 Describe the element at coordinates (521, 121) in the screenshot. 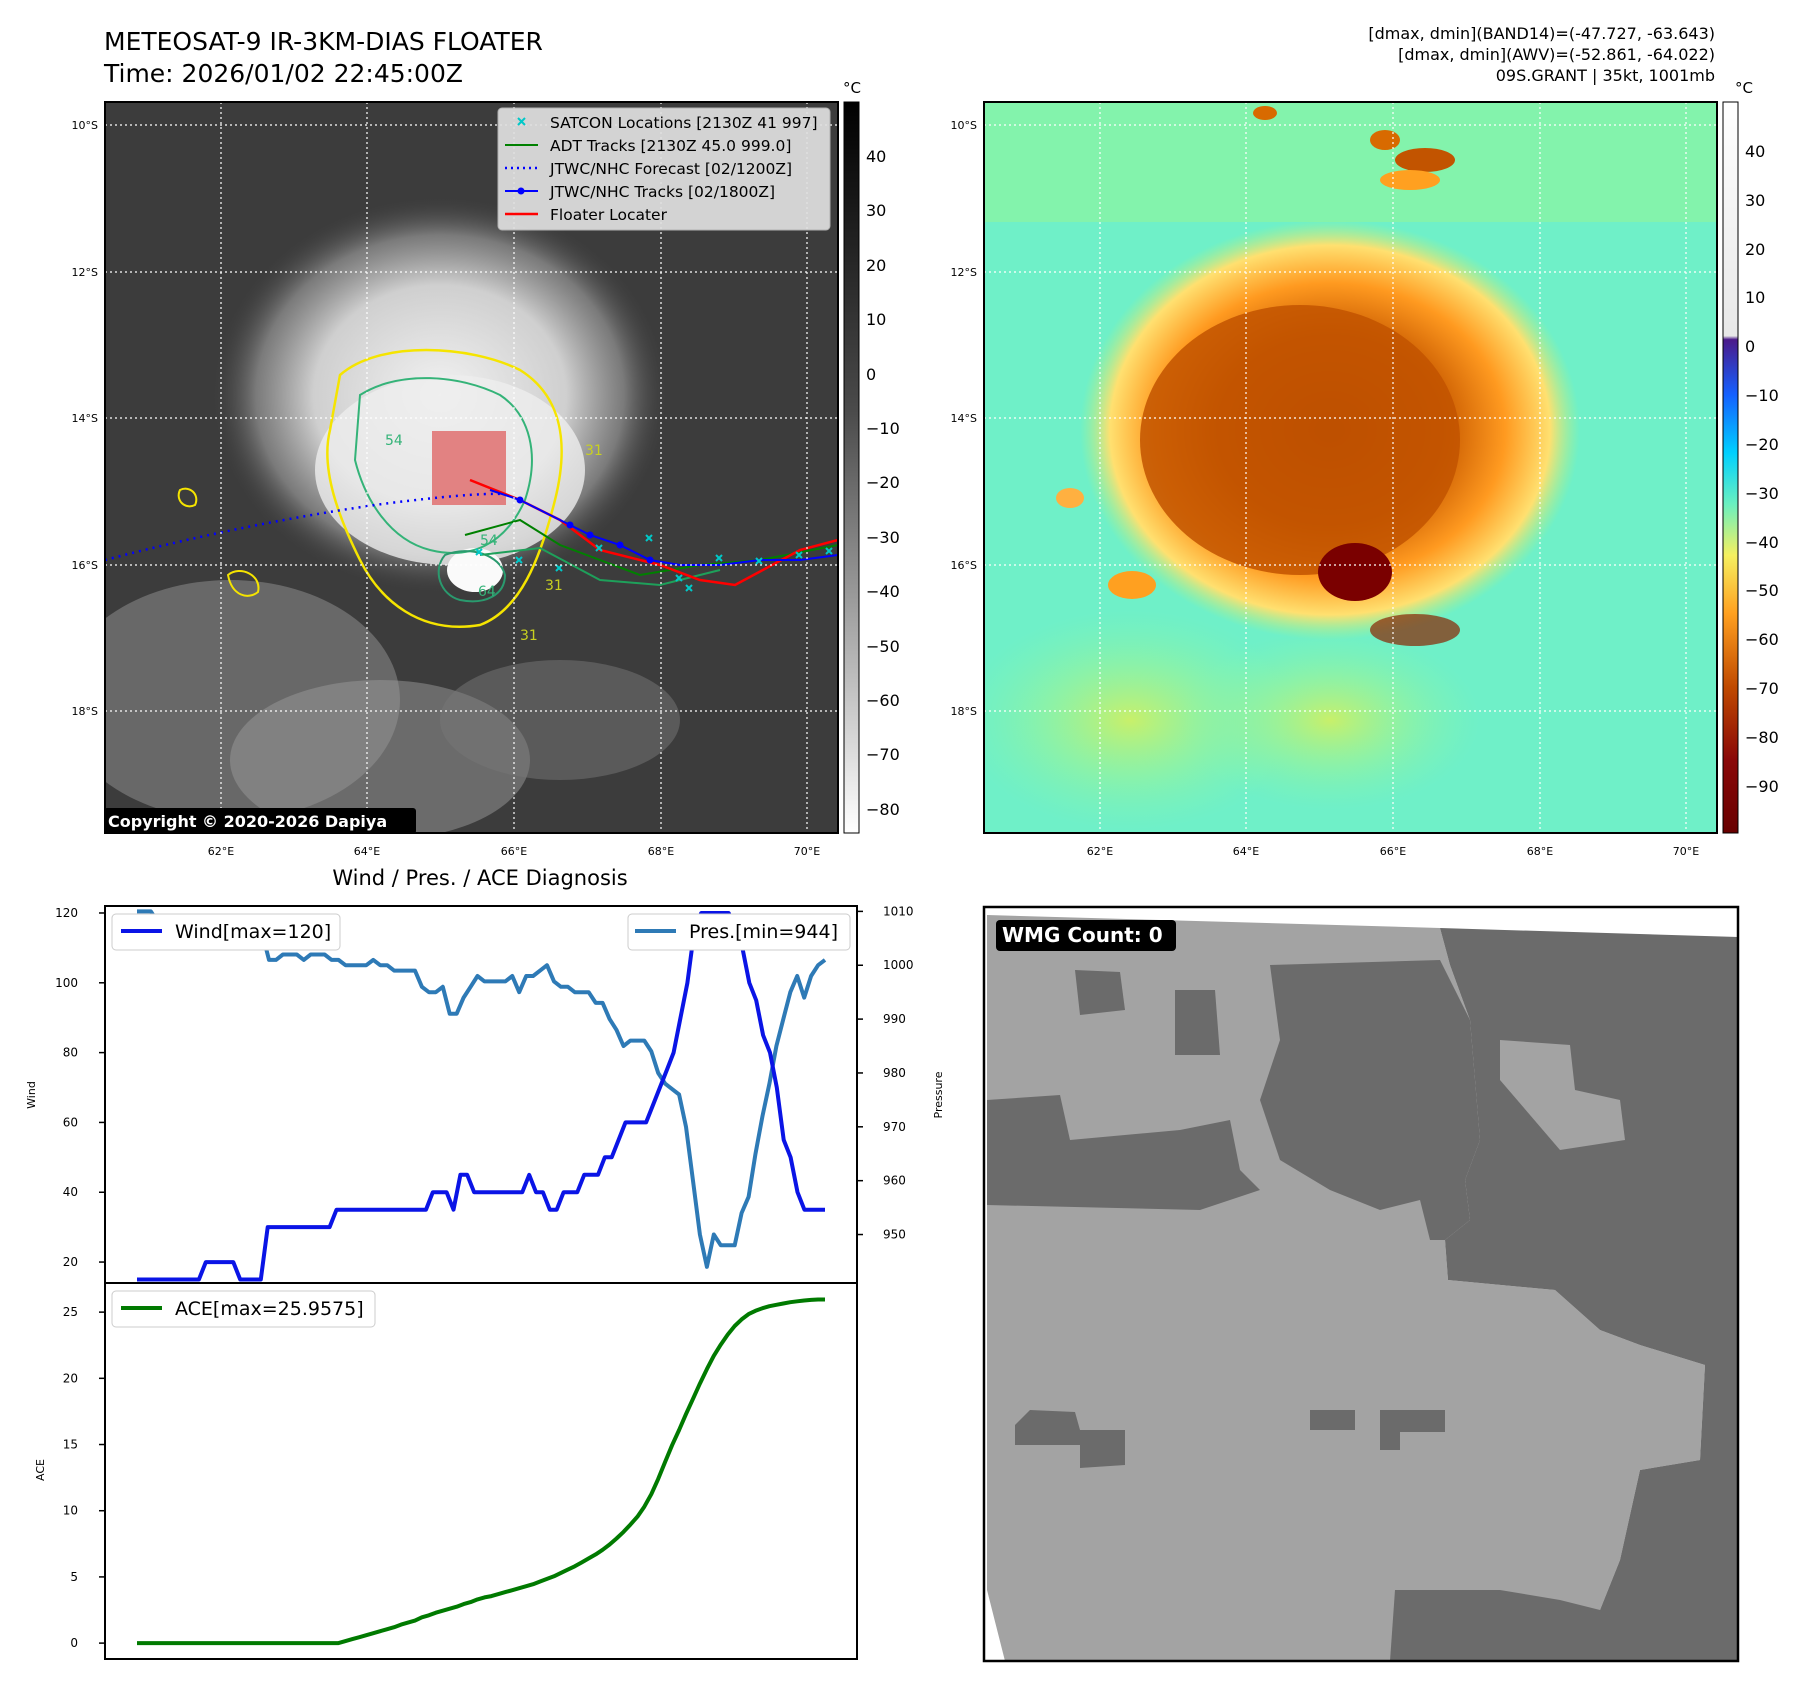

I see `legend-satcon-icon` at that location.